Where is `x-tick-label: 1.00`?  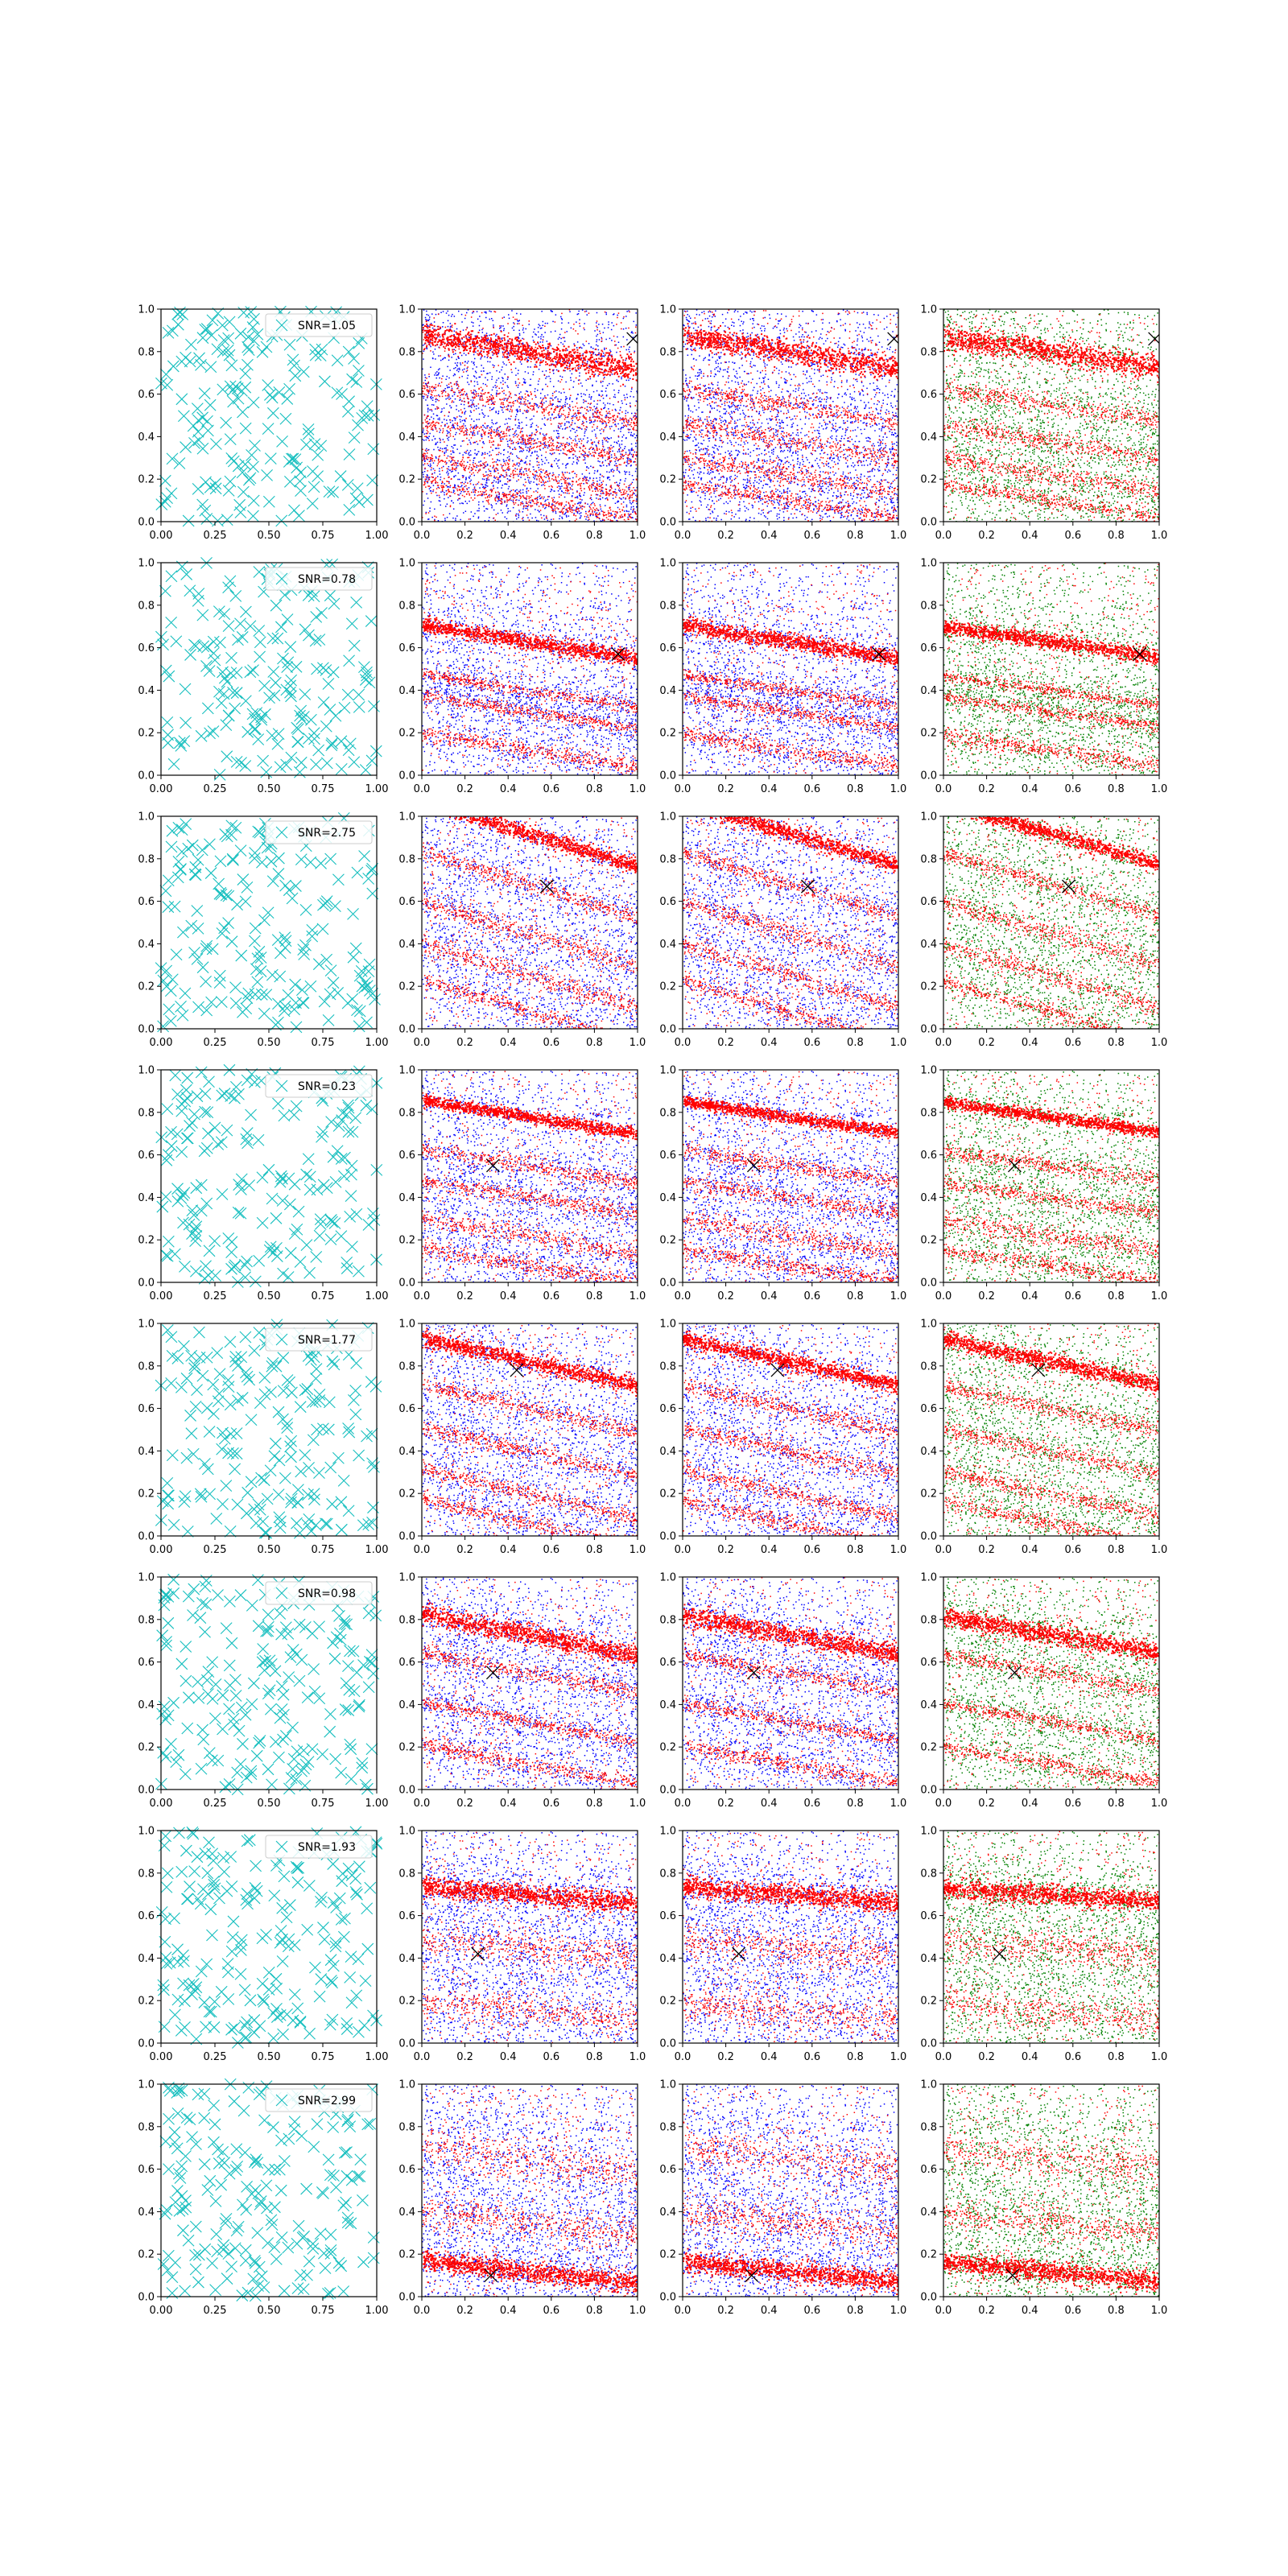
x-tick-label: 1.00 is located at coordinates (377, 1550).